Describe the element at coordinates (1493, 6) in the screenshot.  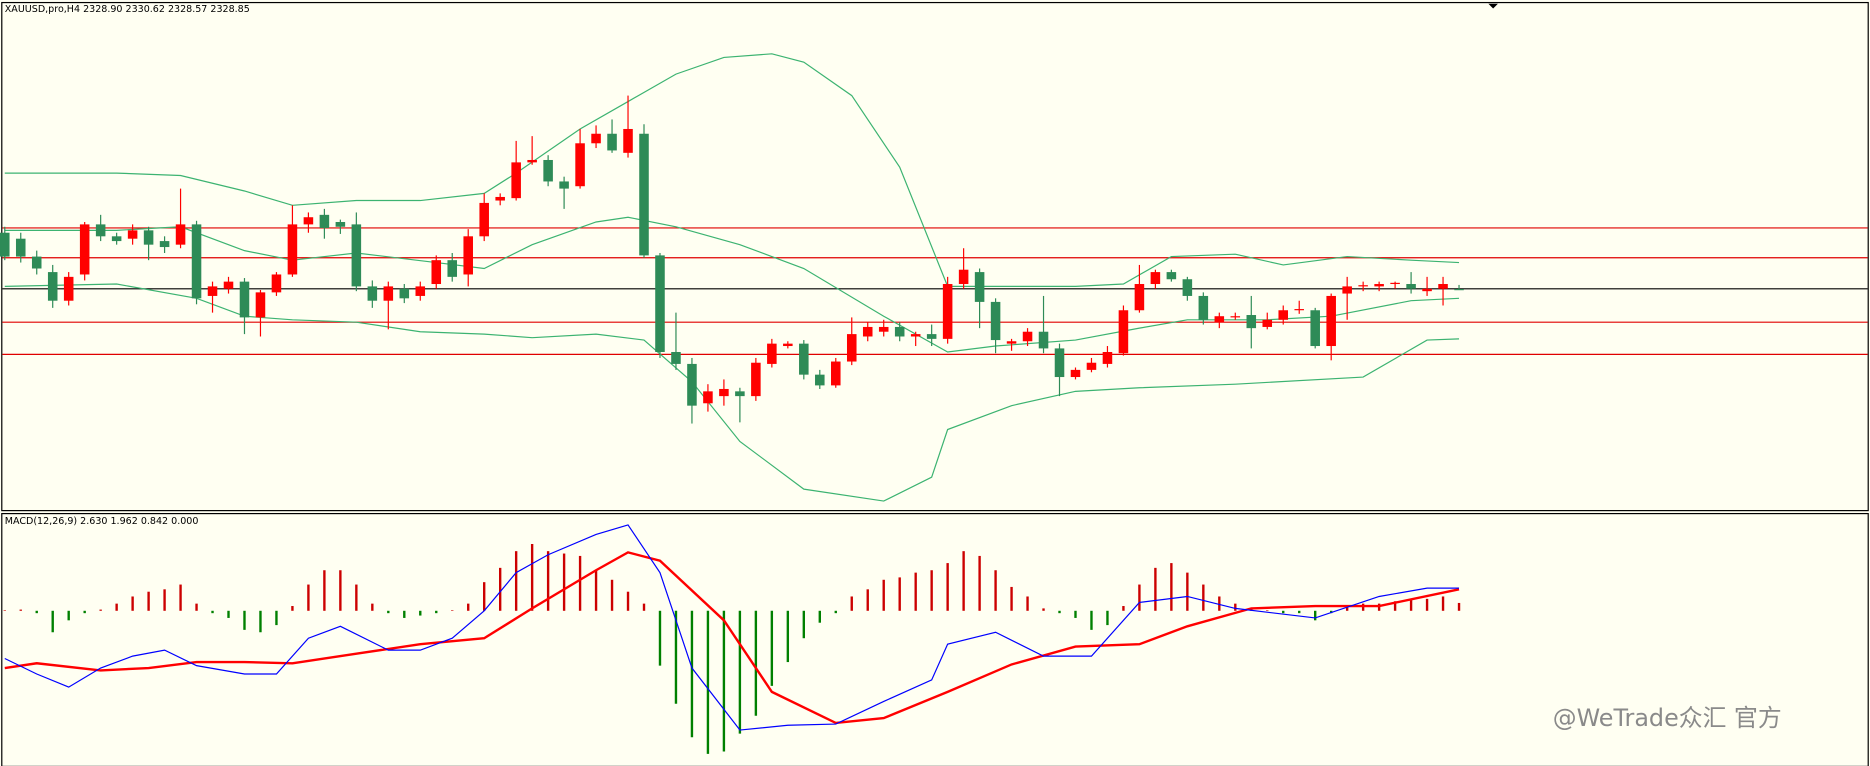
I see `shift-marker` at that location.